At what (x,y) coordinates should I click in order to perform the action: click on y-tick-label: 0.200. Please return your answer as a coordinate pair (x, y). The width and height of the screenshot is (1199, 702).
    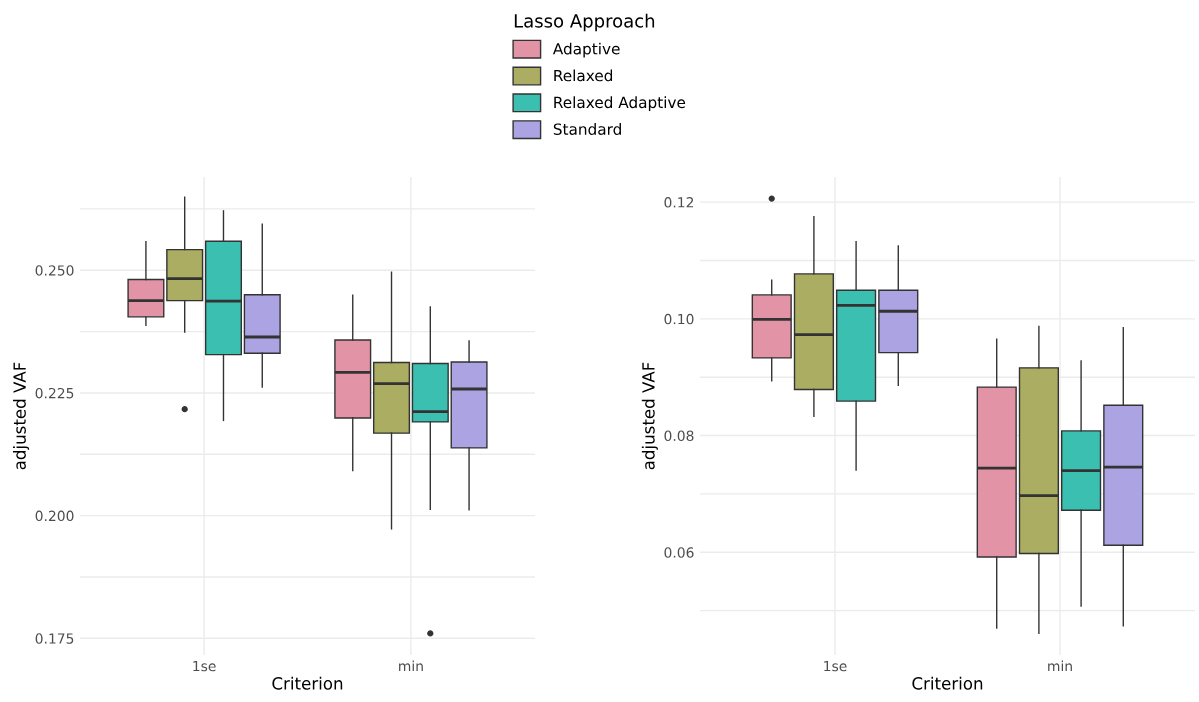
    Looking at the image, I should click on (54, 516).